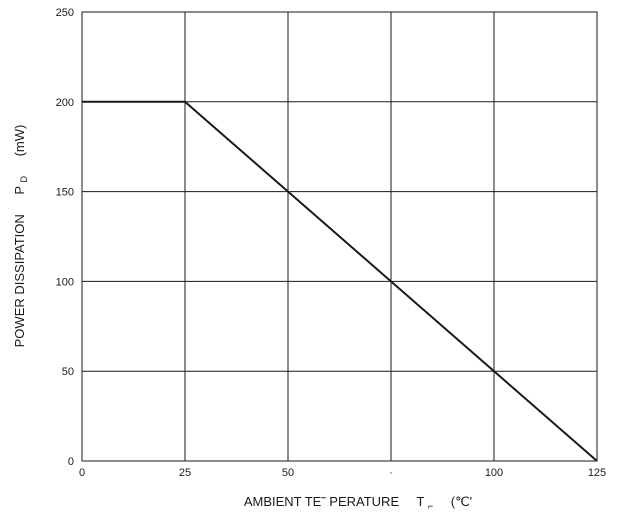  I want to click on x-axis-title-unit: (℃', so click(461, 501).